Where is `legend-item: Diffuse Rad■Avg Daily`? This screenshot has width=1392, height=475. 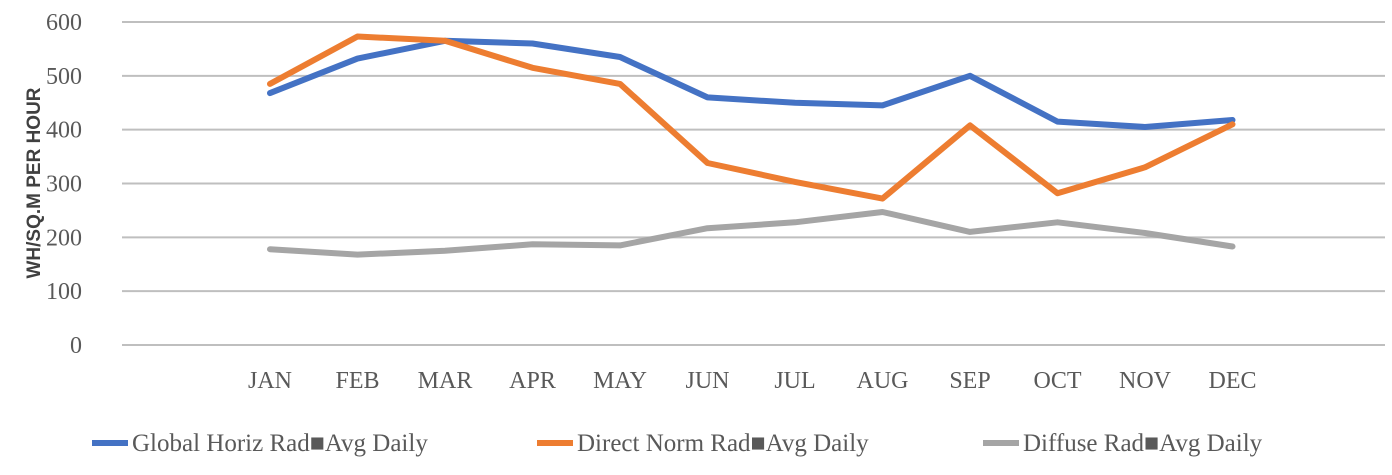
legend-item: Diffuse Rad■Avg Daily is located at coordinates (1123, 443).